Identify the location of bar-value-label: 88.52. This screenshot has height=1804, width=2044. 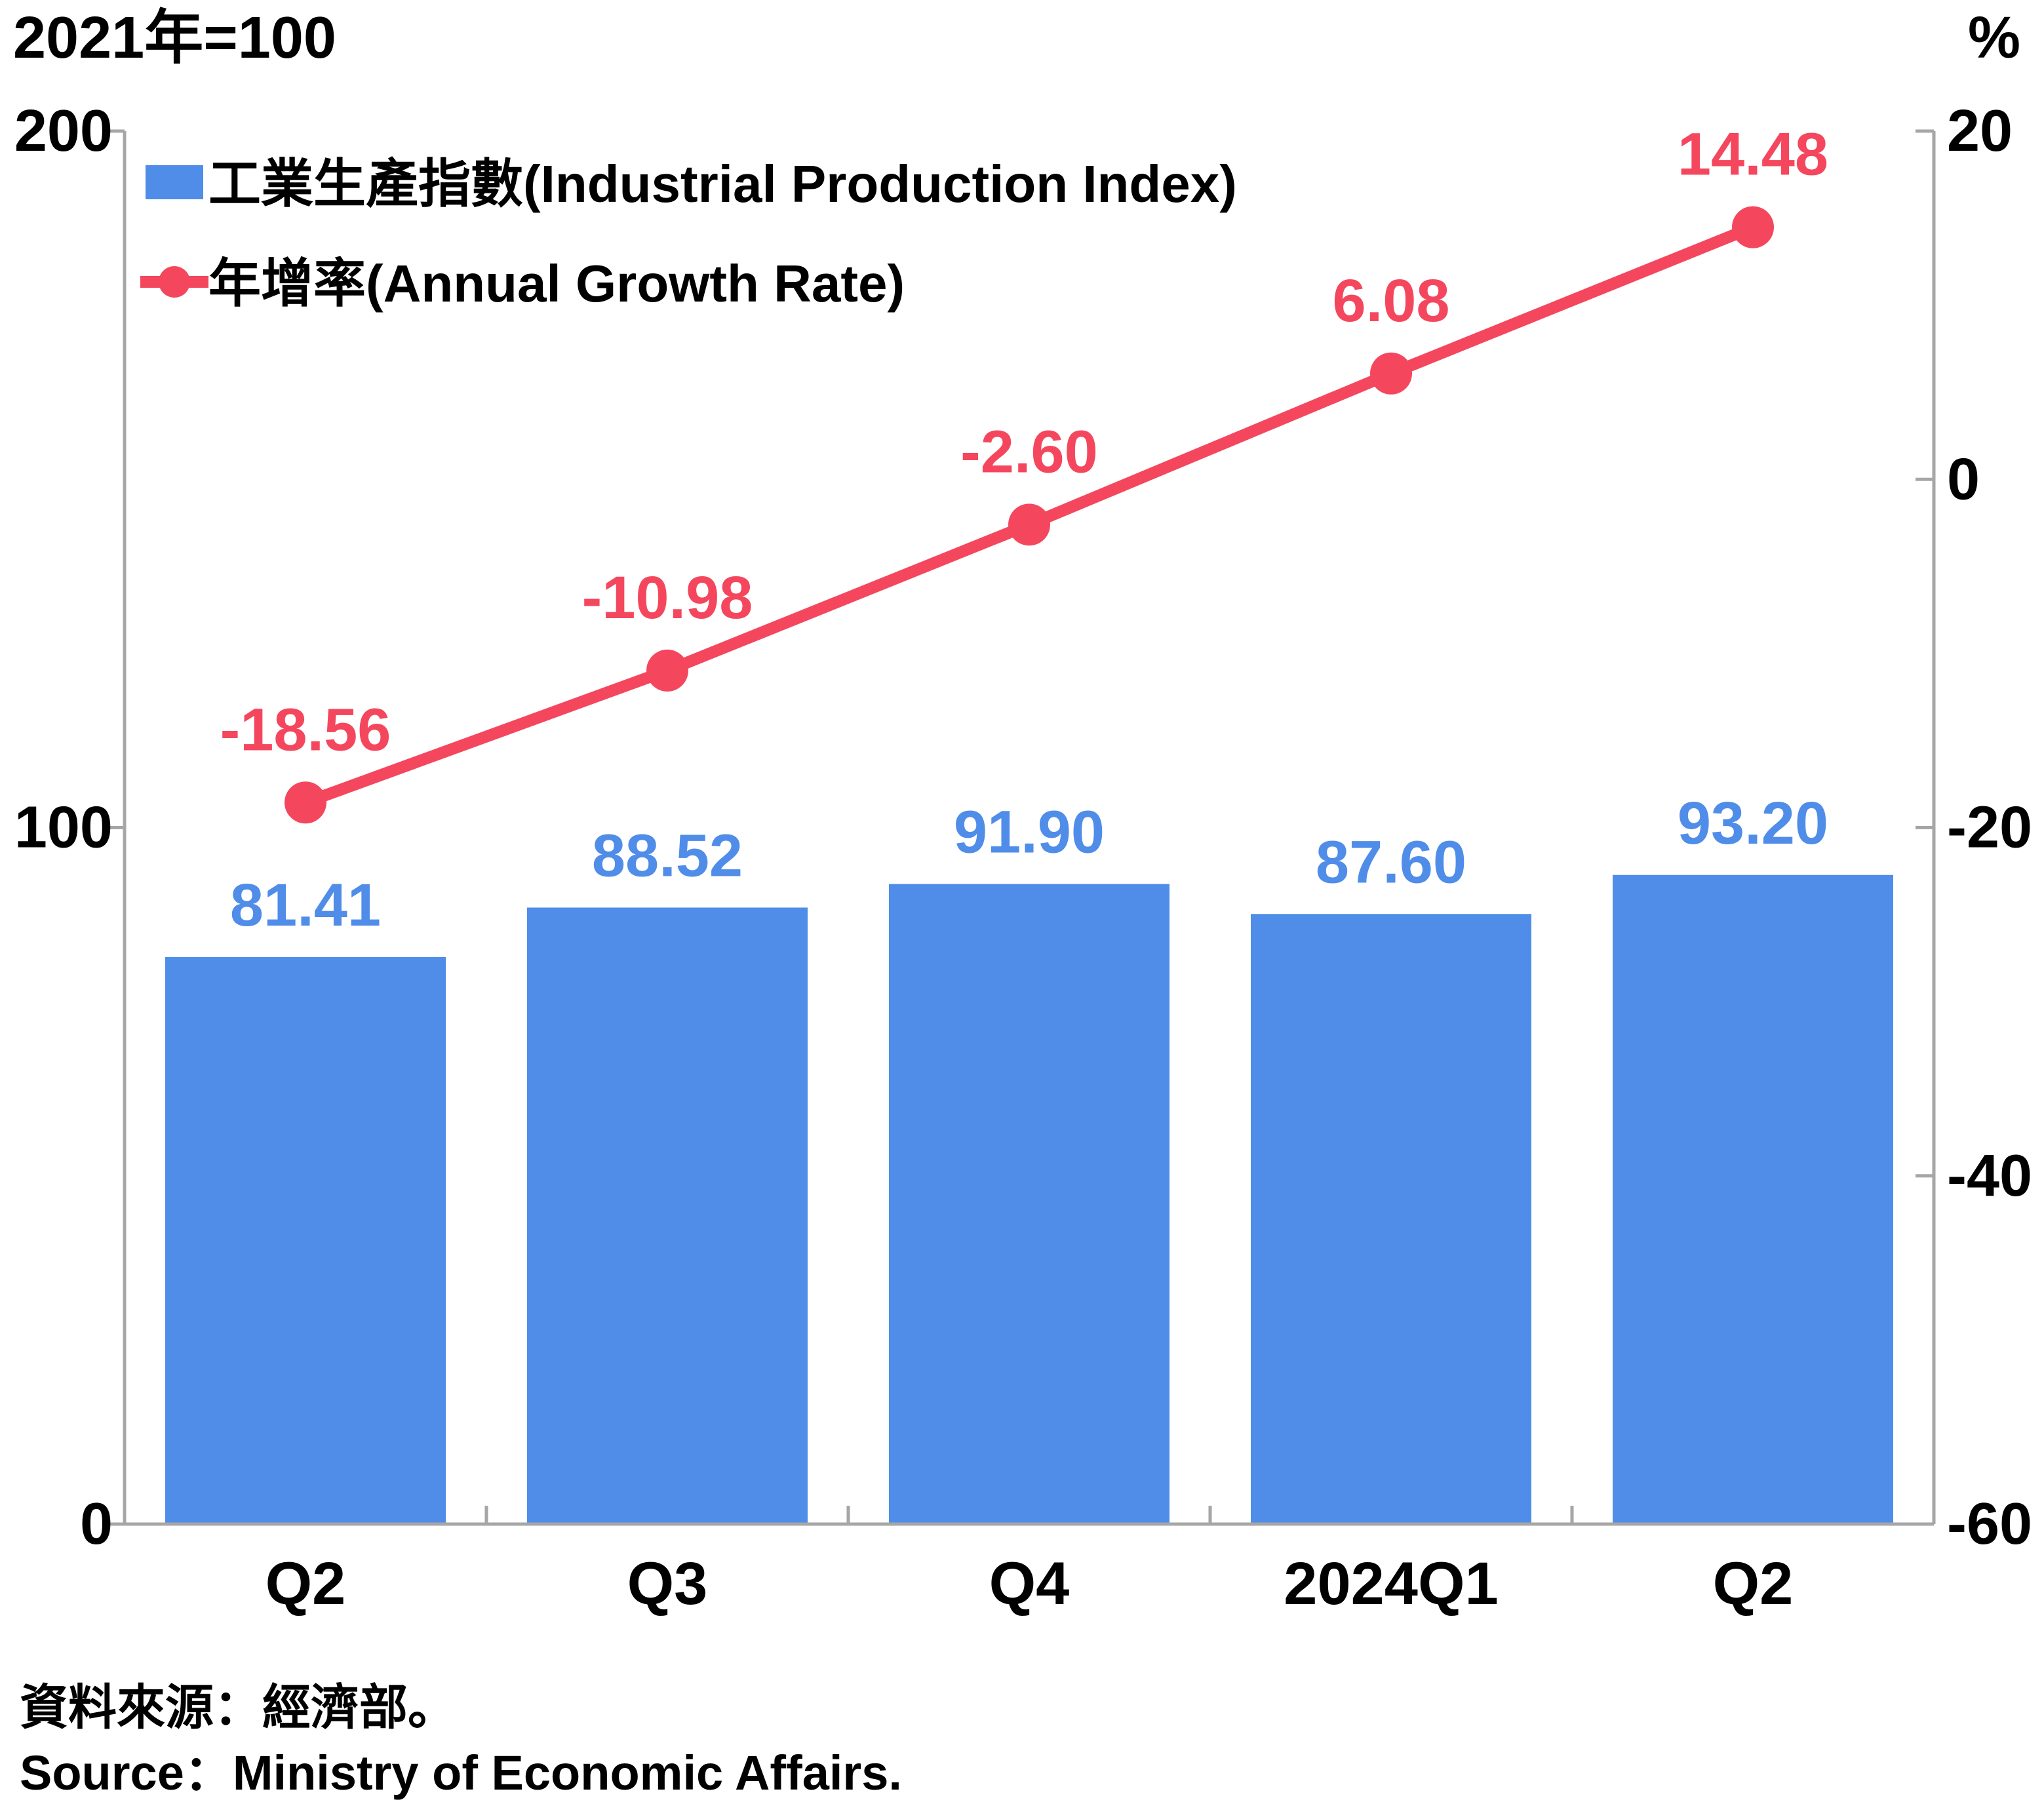
(667, 855).